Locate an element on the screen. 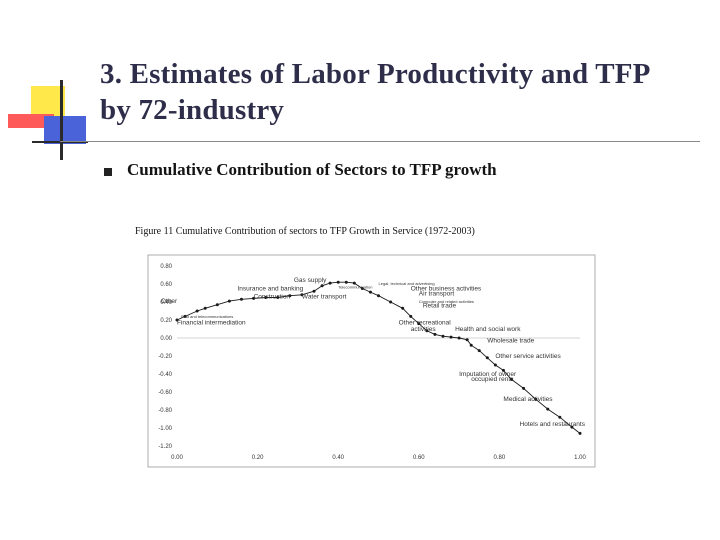 The image size is (720, 540). decor-red-bar is located at coordinates (31, 121).